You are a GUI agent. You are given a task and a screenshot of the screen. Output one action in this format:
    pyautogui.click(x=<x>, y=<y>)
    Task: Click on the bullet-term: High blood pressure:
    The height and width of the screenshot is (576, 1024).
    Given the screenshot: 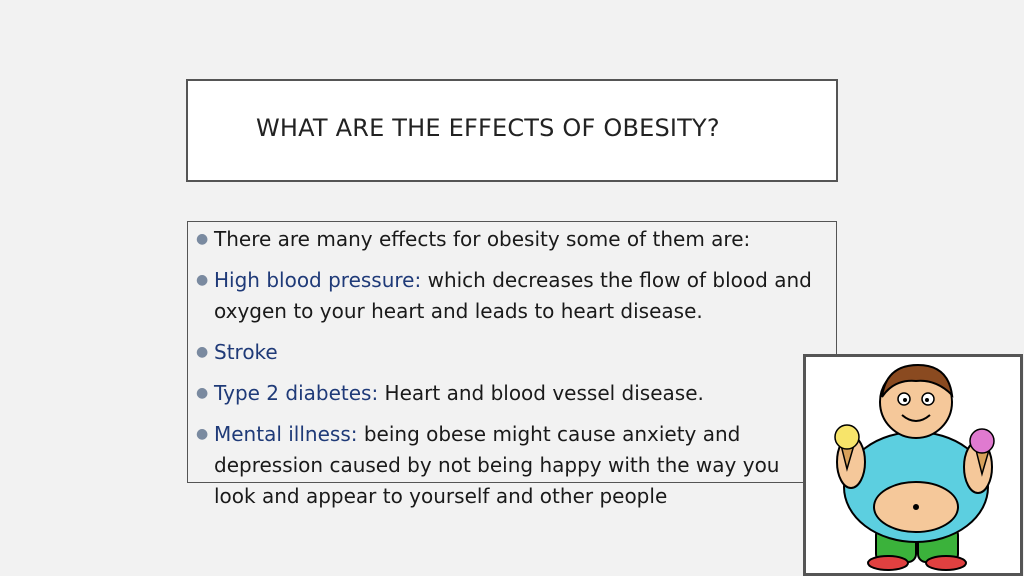 What is the action you would take?
    pyautogui.click(x=318, y=280)
    